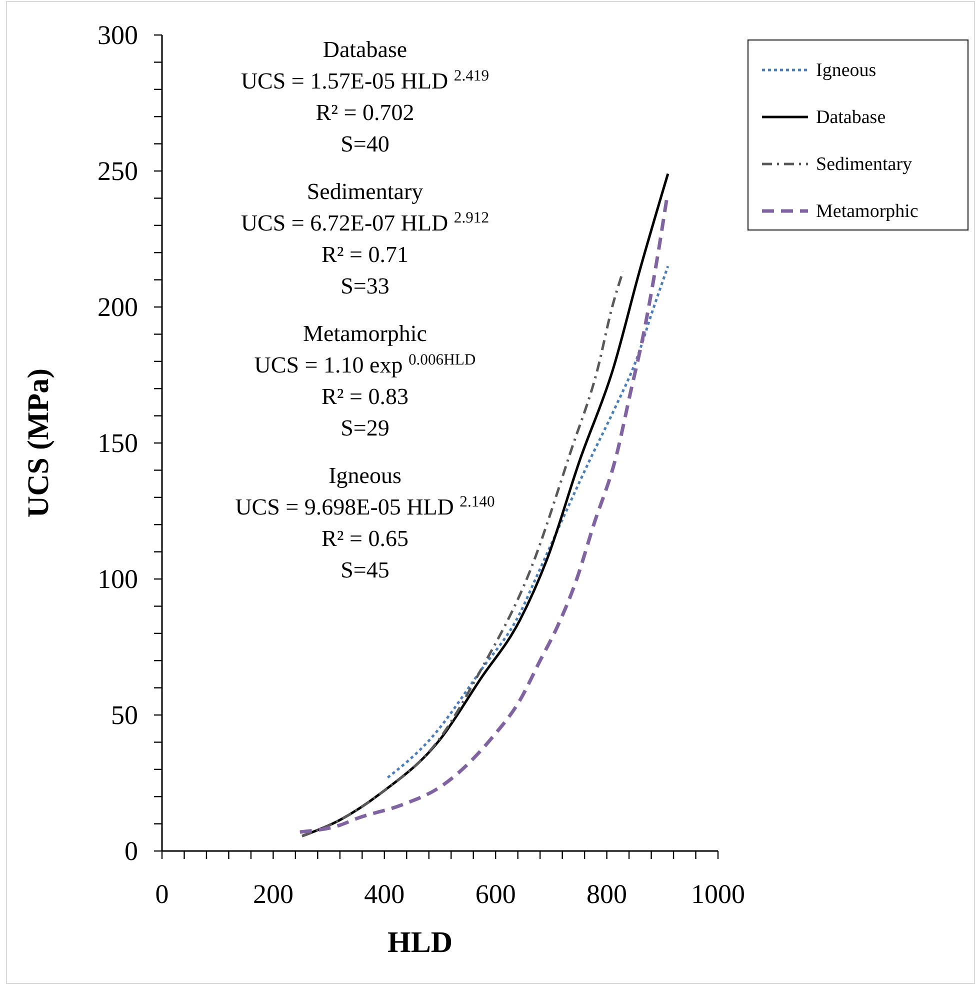  Describe the element at coordinates (131, 851) in the screenshot. I see `y-tick-label: 0` at that location.